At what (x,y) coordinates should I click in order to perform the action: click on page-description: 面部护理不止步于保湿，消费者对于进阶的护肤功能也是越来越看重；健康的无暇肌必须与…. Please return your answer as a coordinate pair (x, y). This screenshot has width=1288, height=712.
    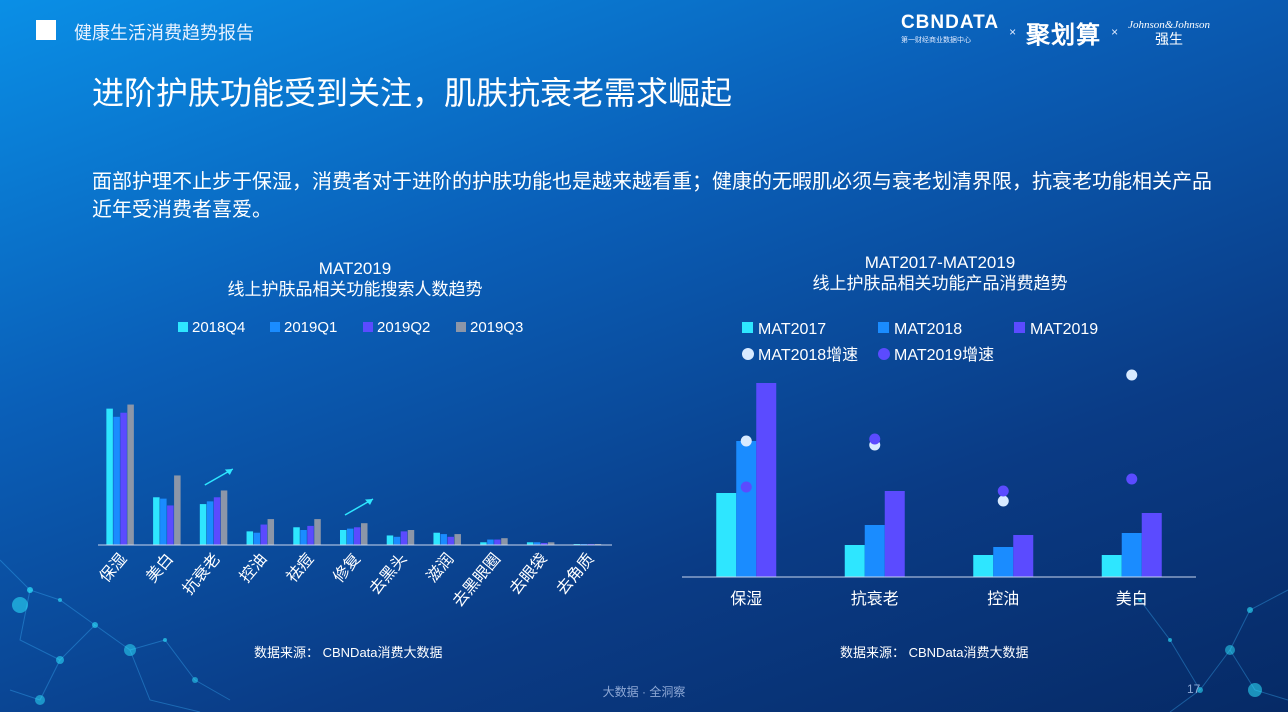
    Looking at the image, I should click on (652, 196).